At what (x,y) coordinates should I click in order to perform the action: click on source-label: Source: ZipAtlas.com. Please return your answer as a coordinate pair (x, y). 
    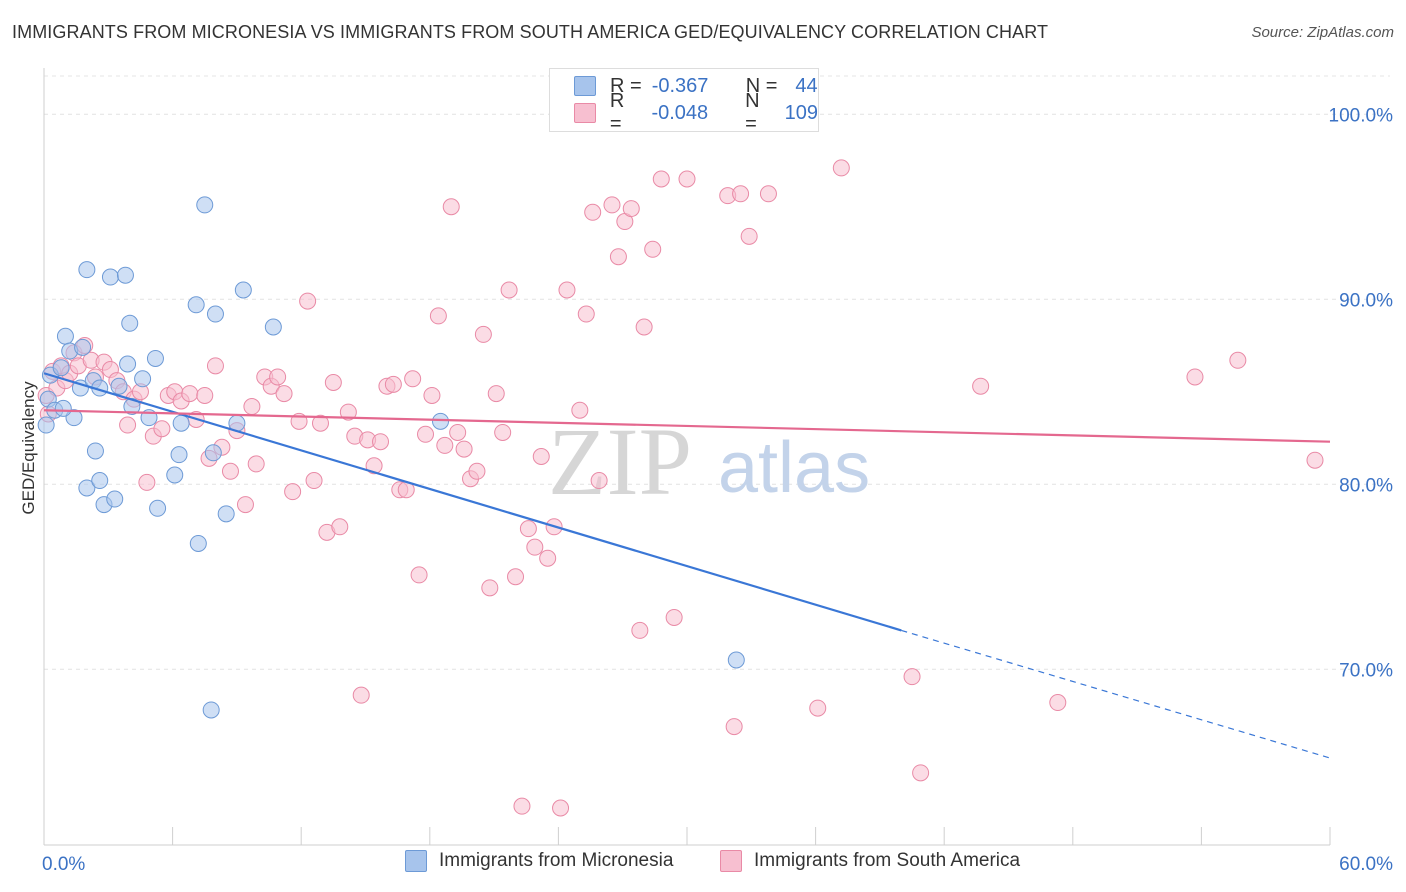
    Looking at the image, I should click on (1322, 32).